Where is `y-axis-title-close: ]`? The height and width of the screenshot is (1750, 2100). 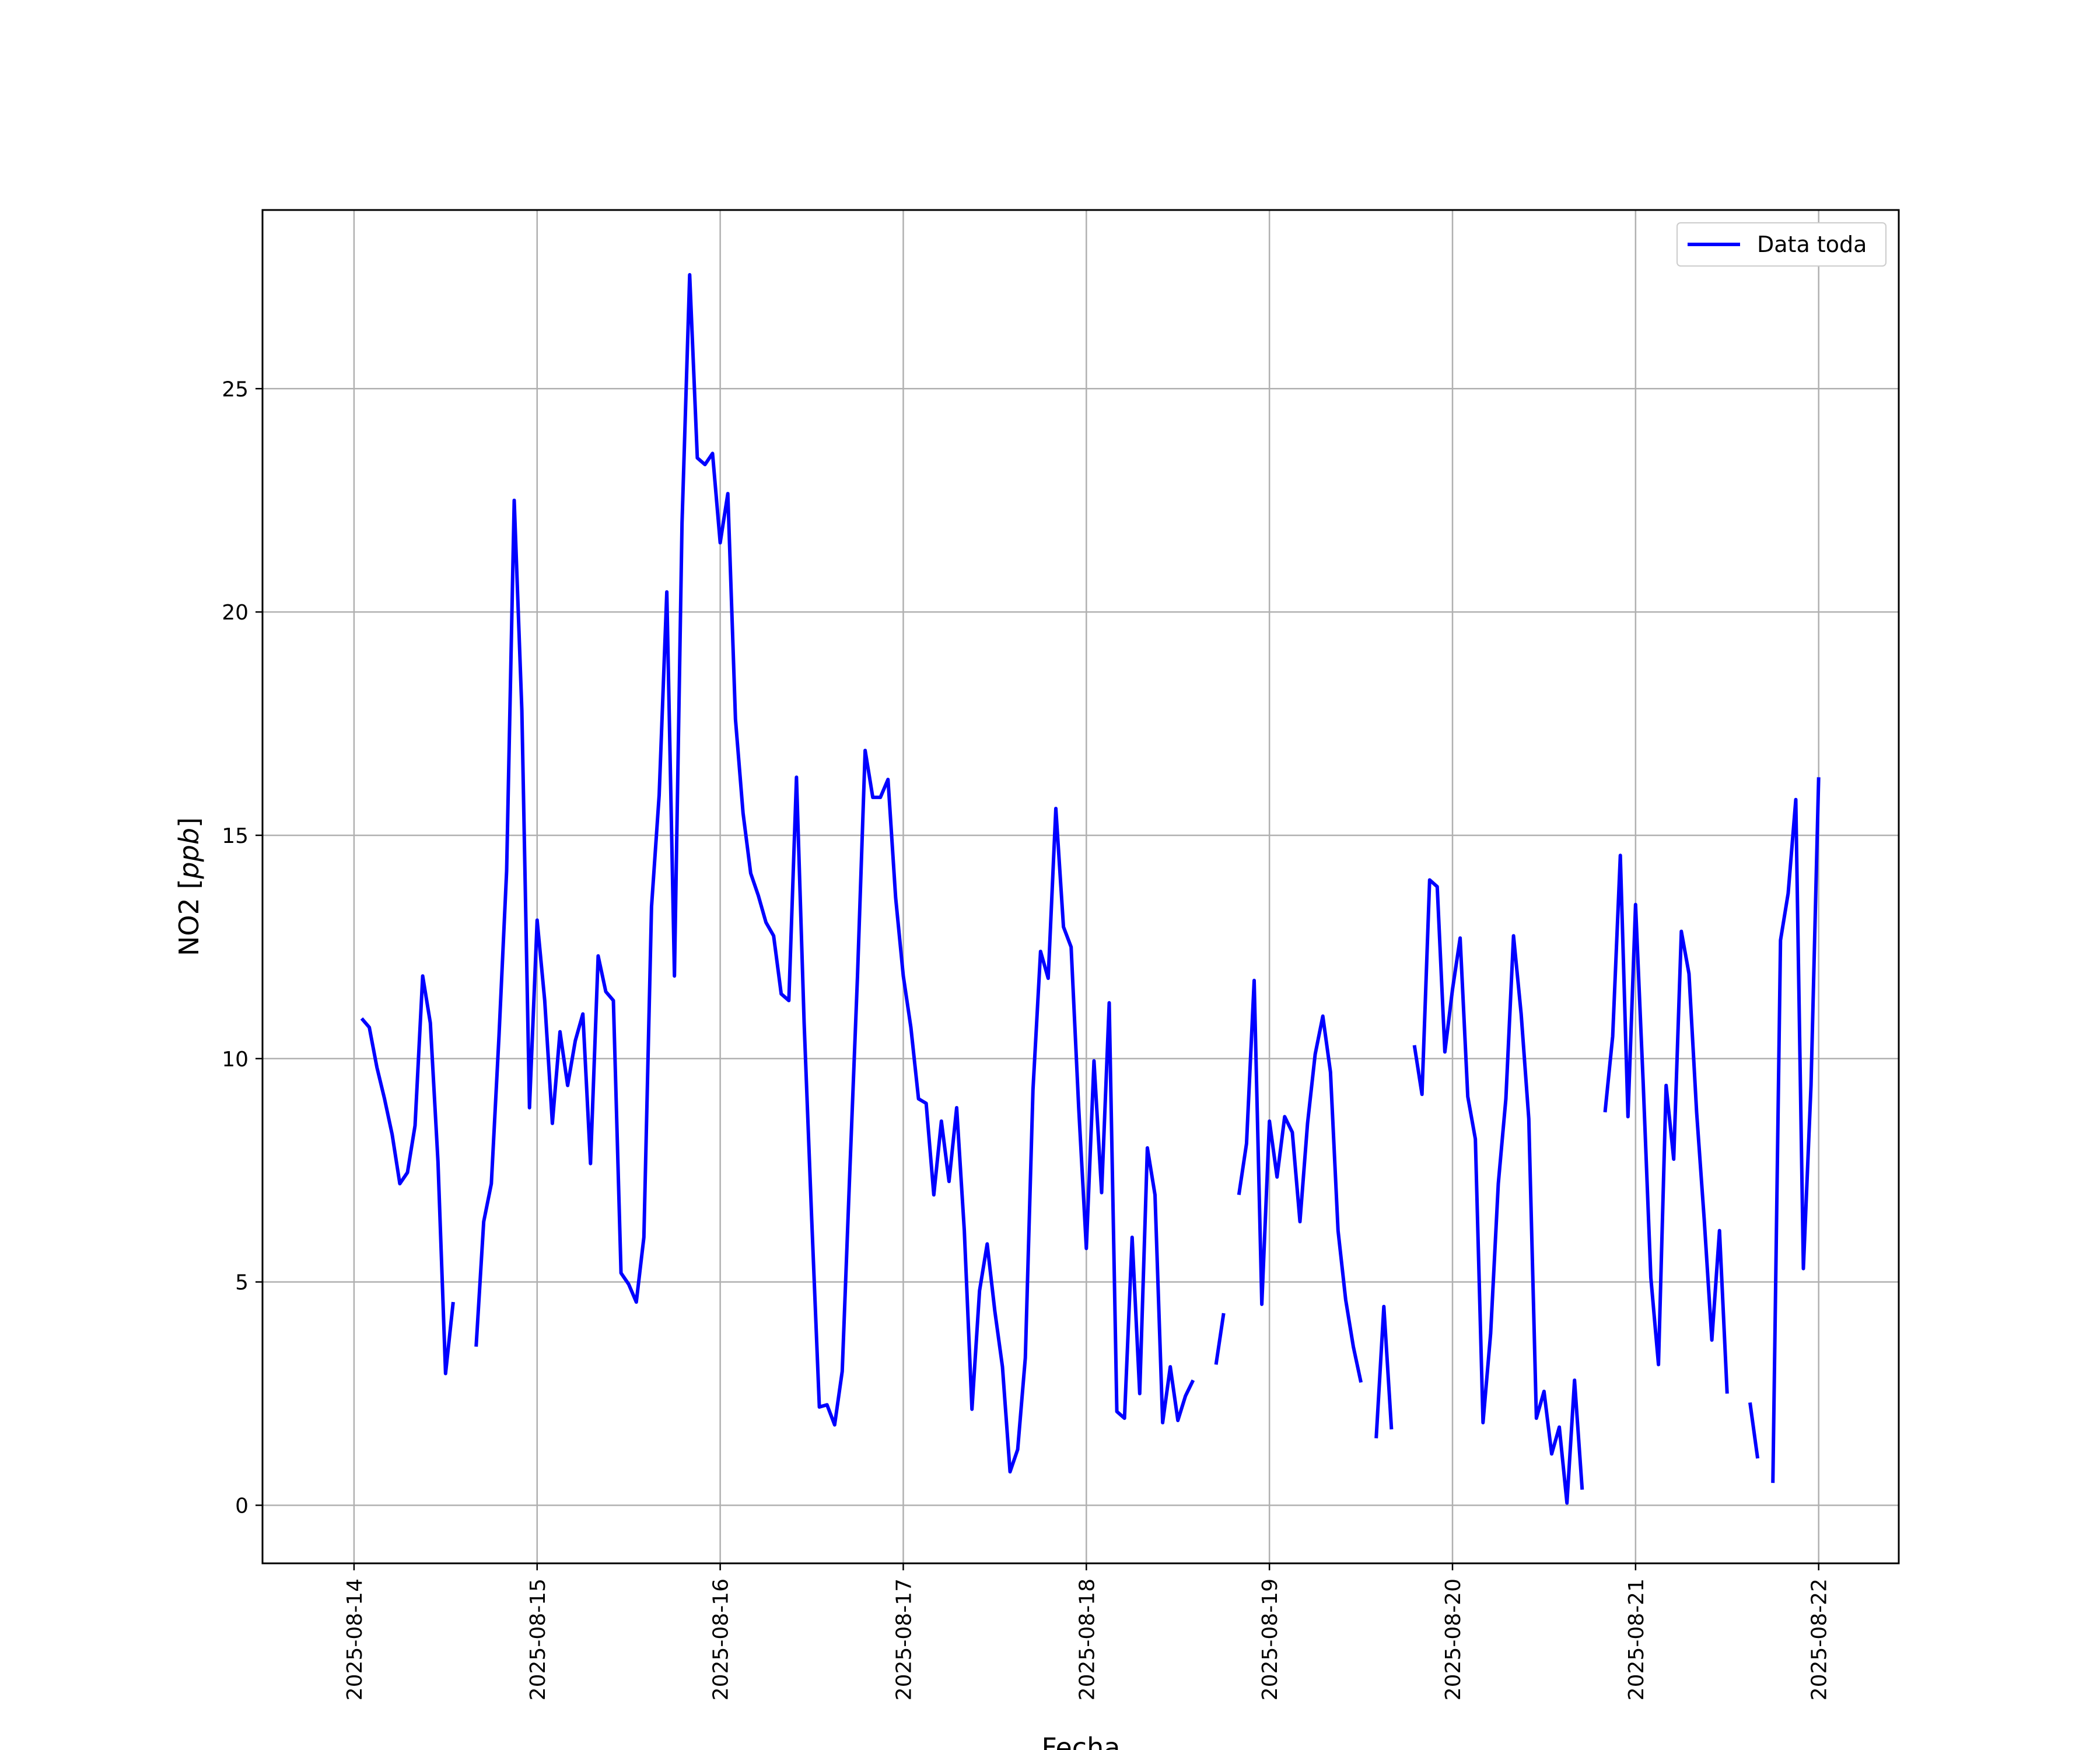 y-axis-title-close: ] is located at coordinates (189, 822).